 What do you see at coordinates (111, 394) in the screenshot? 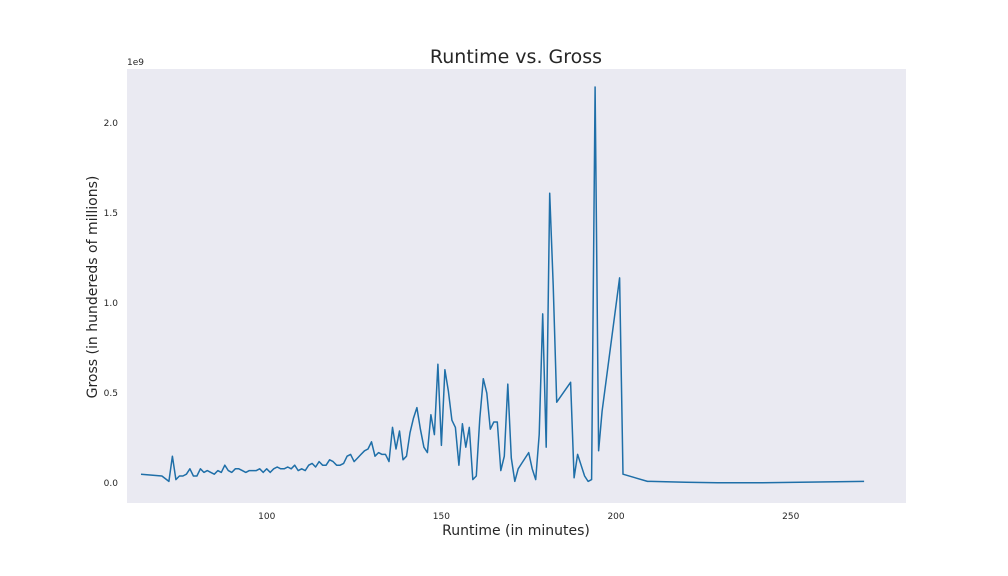
I see `y-tick-label: 0.5` at bounding box center [111, 394].